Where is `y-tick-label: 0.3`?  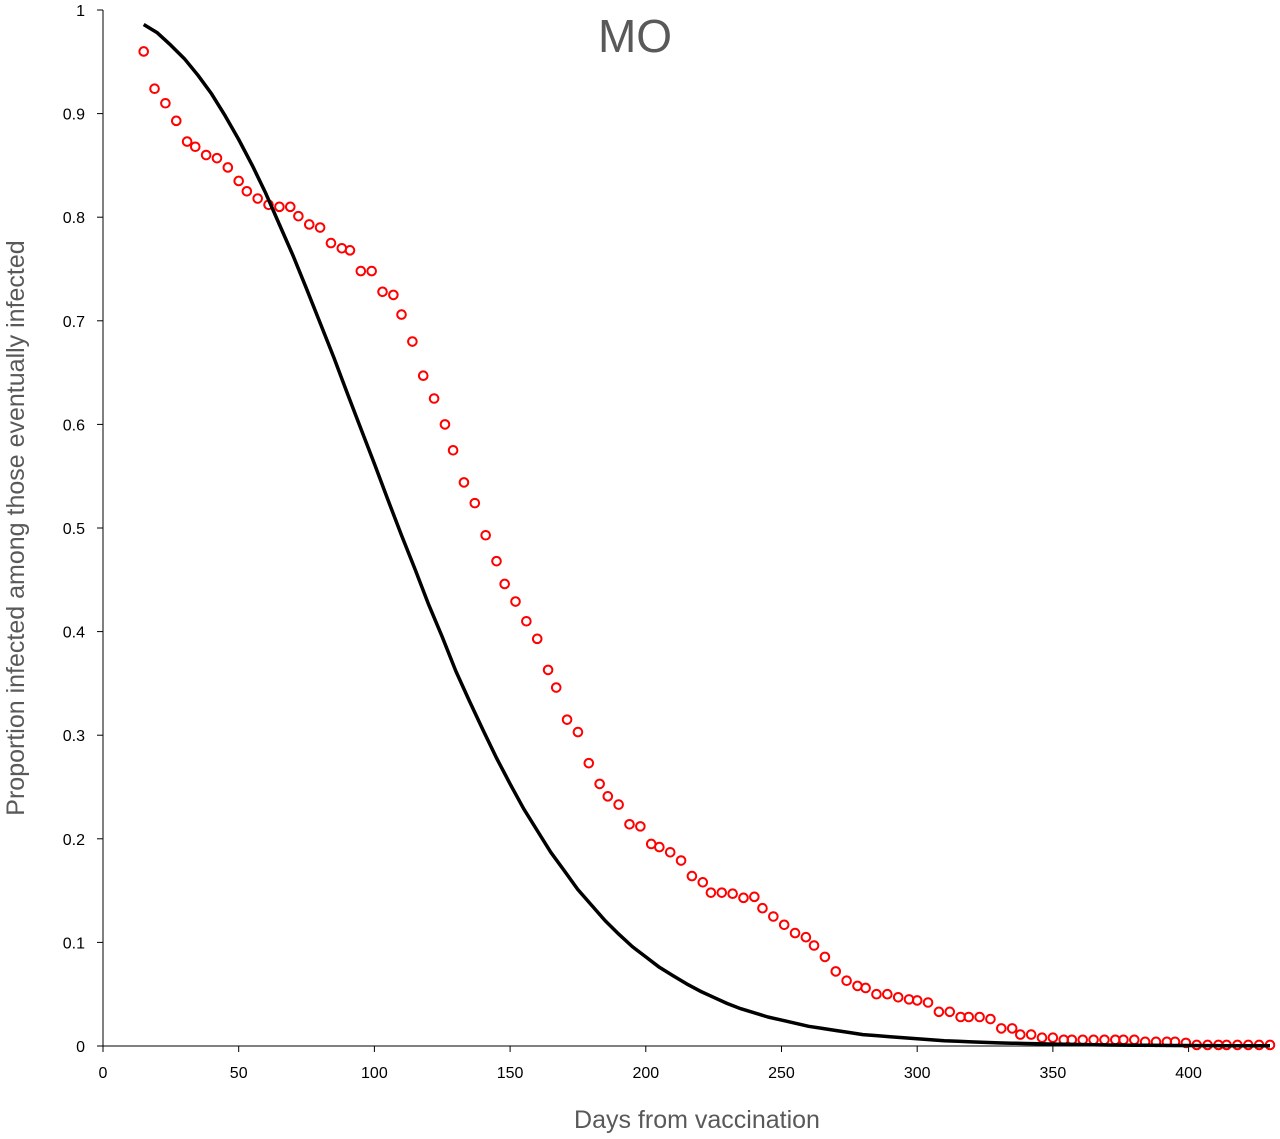
y-tick-label: 0.3 is located at coordinates (74, 736).